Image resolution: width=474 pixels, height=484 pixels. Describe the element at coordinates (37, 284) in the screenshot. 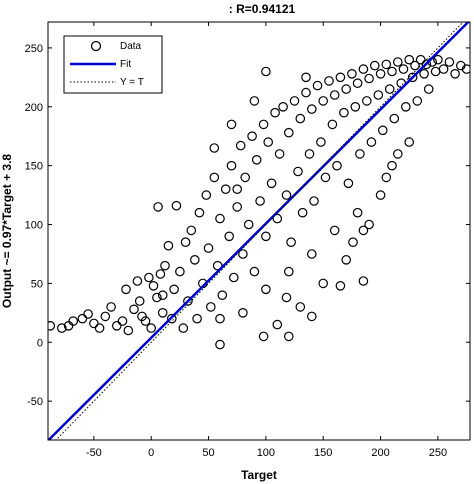

I see `y-tick-label: 50` at that location.